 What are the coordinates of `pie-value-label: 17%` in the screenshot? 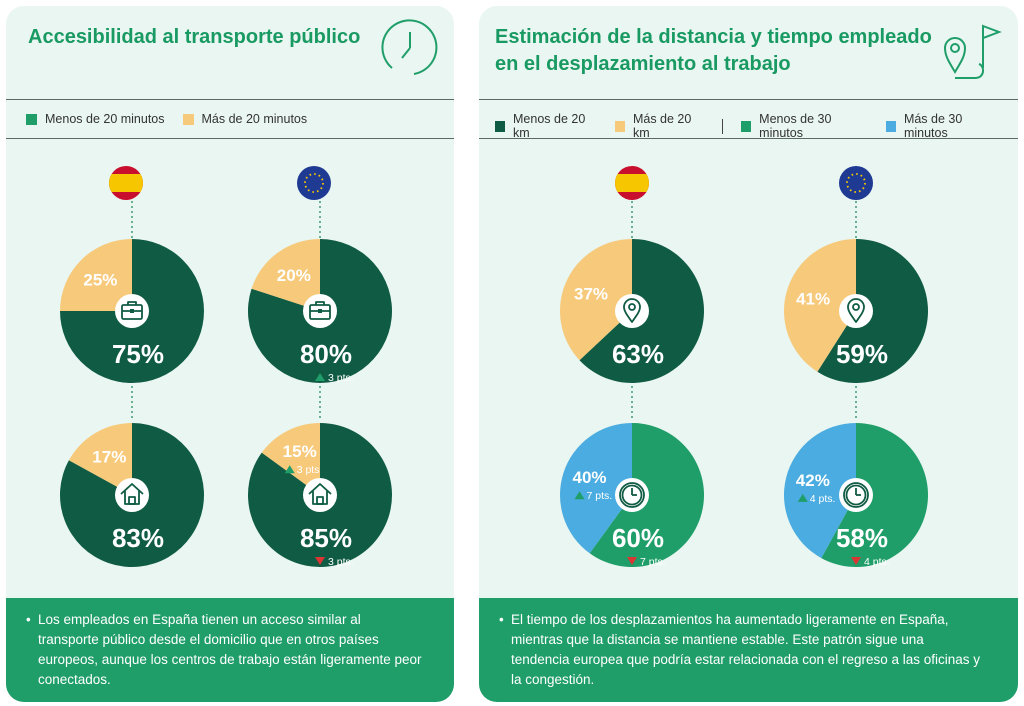 It's located at (109, 457).